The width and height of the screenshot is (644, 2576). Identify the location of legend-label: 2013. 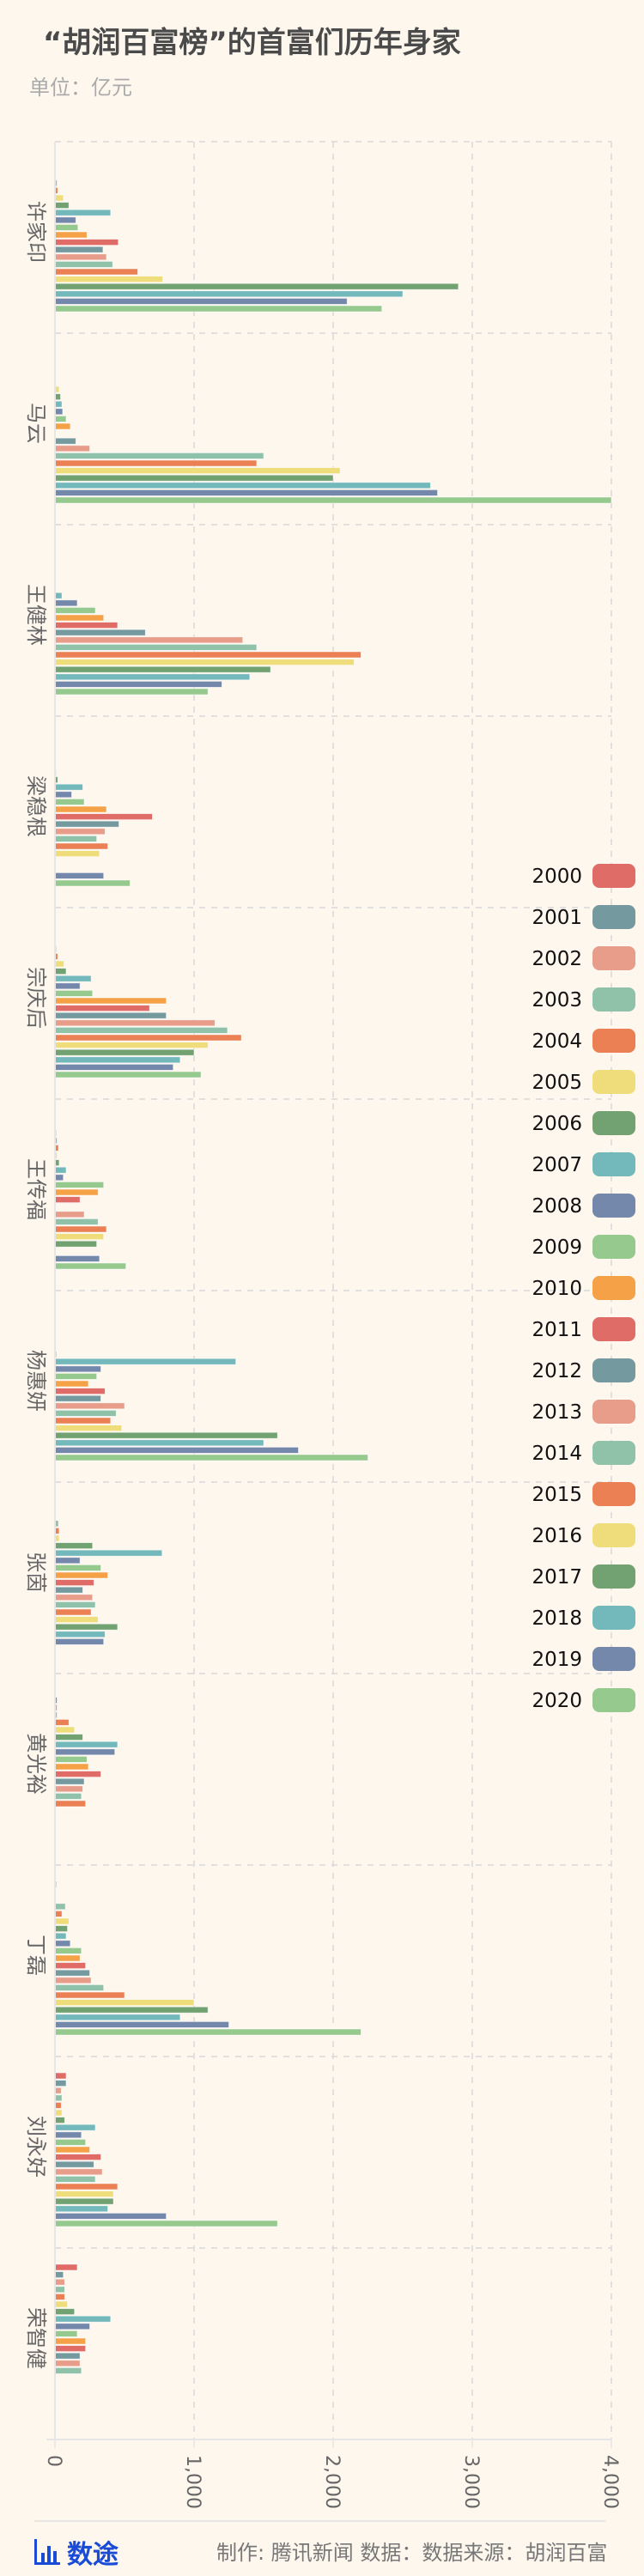
(557, 1412).